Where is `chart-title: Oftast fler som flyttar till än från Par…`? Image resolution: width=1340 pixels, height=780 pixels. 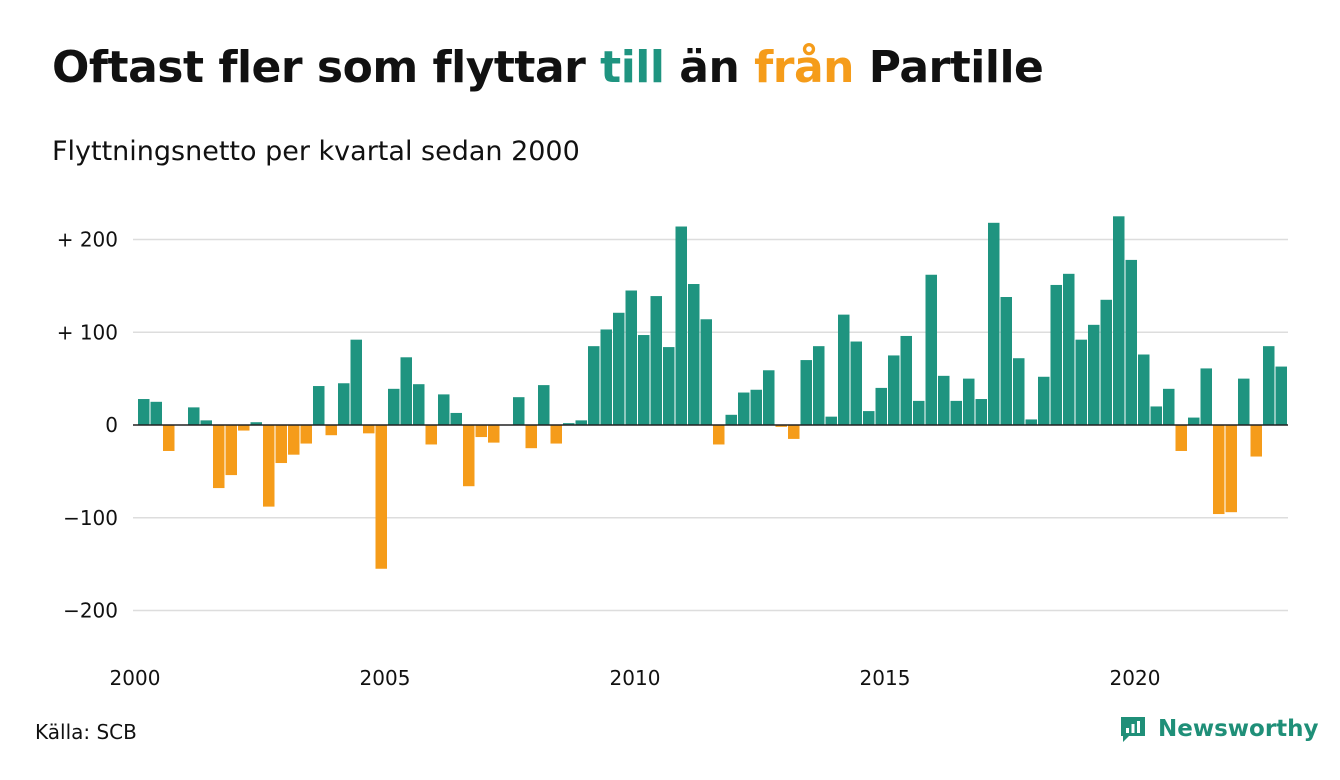
chart-title: Oftast fler som flyttar till än från Par… is located at coordinates (548, 67).